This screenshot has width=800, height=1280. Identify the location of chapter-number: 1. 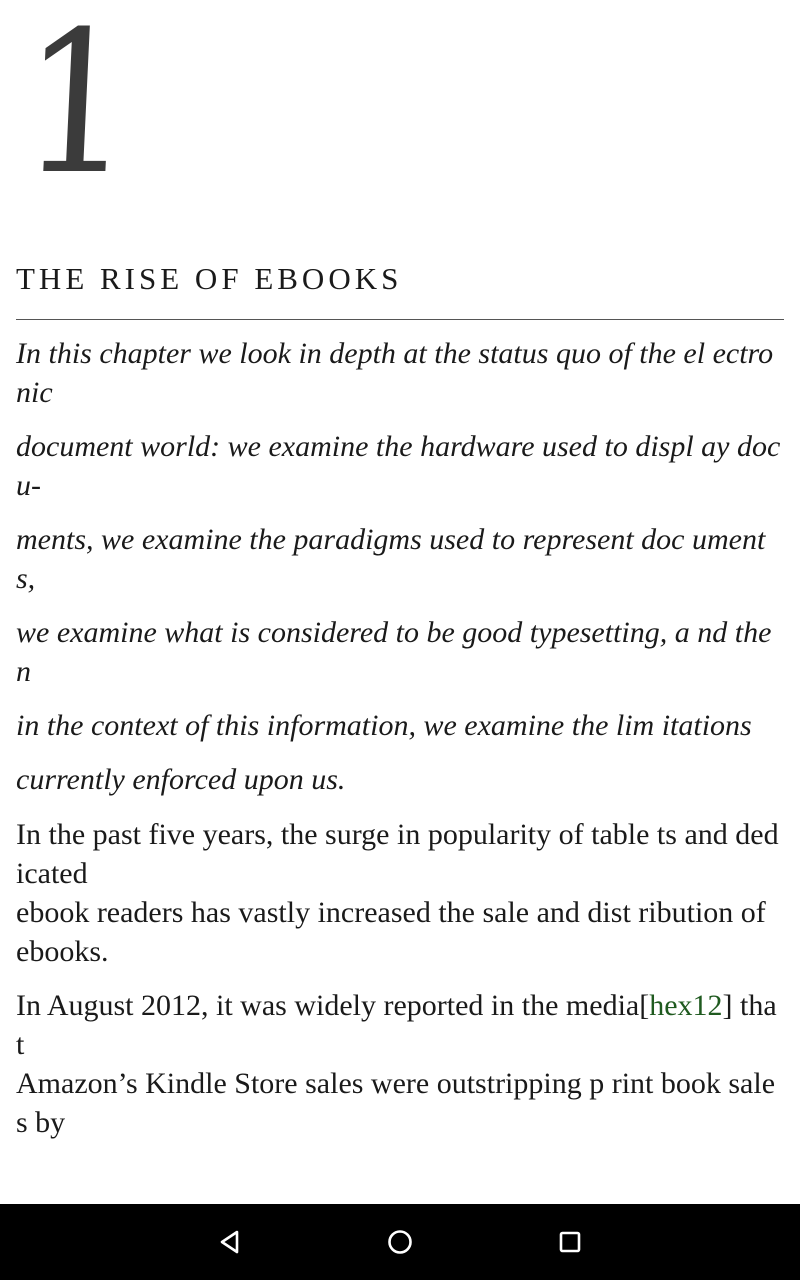
(77, 109).